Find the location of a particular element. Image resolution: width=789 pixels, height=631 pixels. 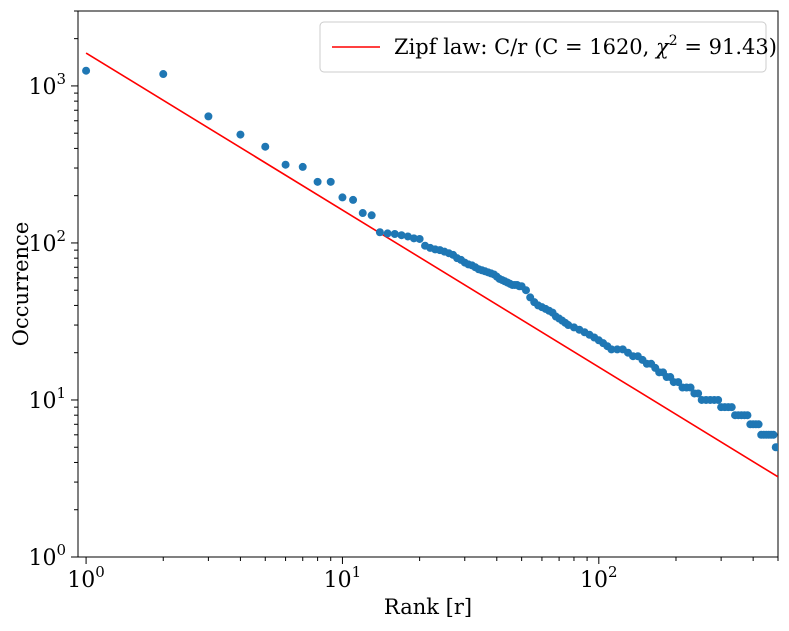

y-axis-label: Occurrence is located at coordinates (21, 284).